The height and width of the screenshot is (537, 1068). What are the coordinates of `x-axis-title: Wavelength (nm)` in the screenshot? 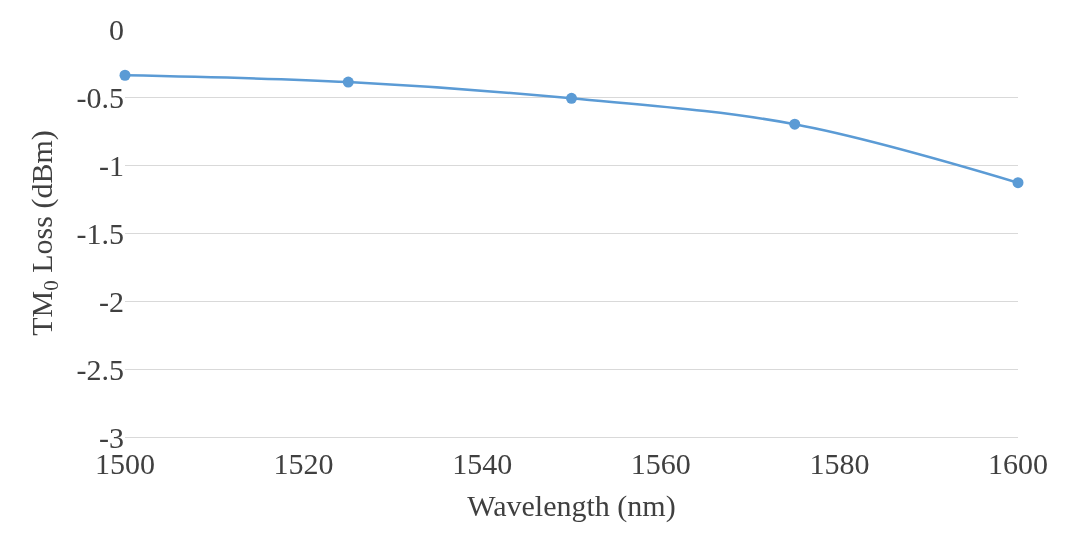 It's located at (571, 505).